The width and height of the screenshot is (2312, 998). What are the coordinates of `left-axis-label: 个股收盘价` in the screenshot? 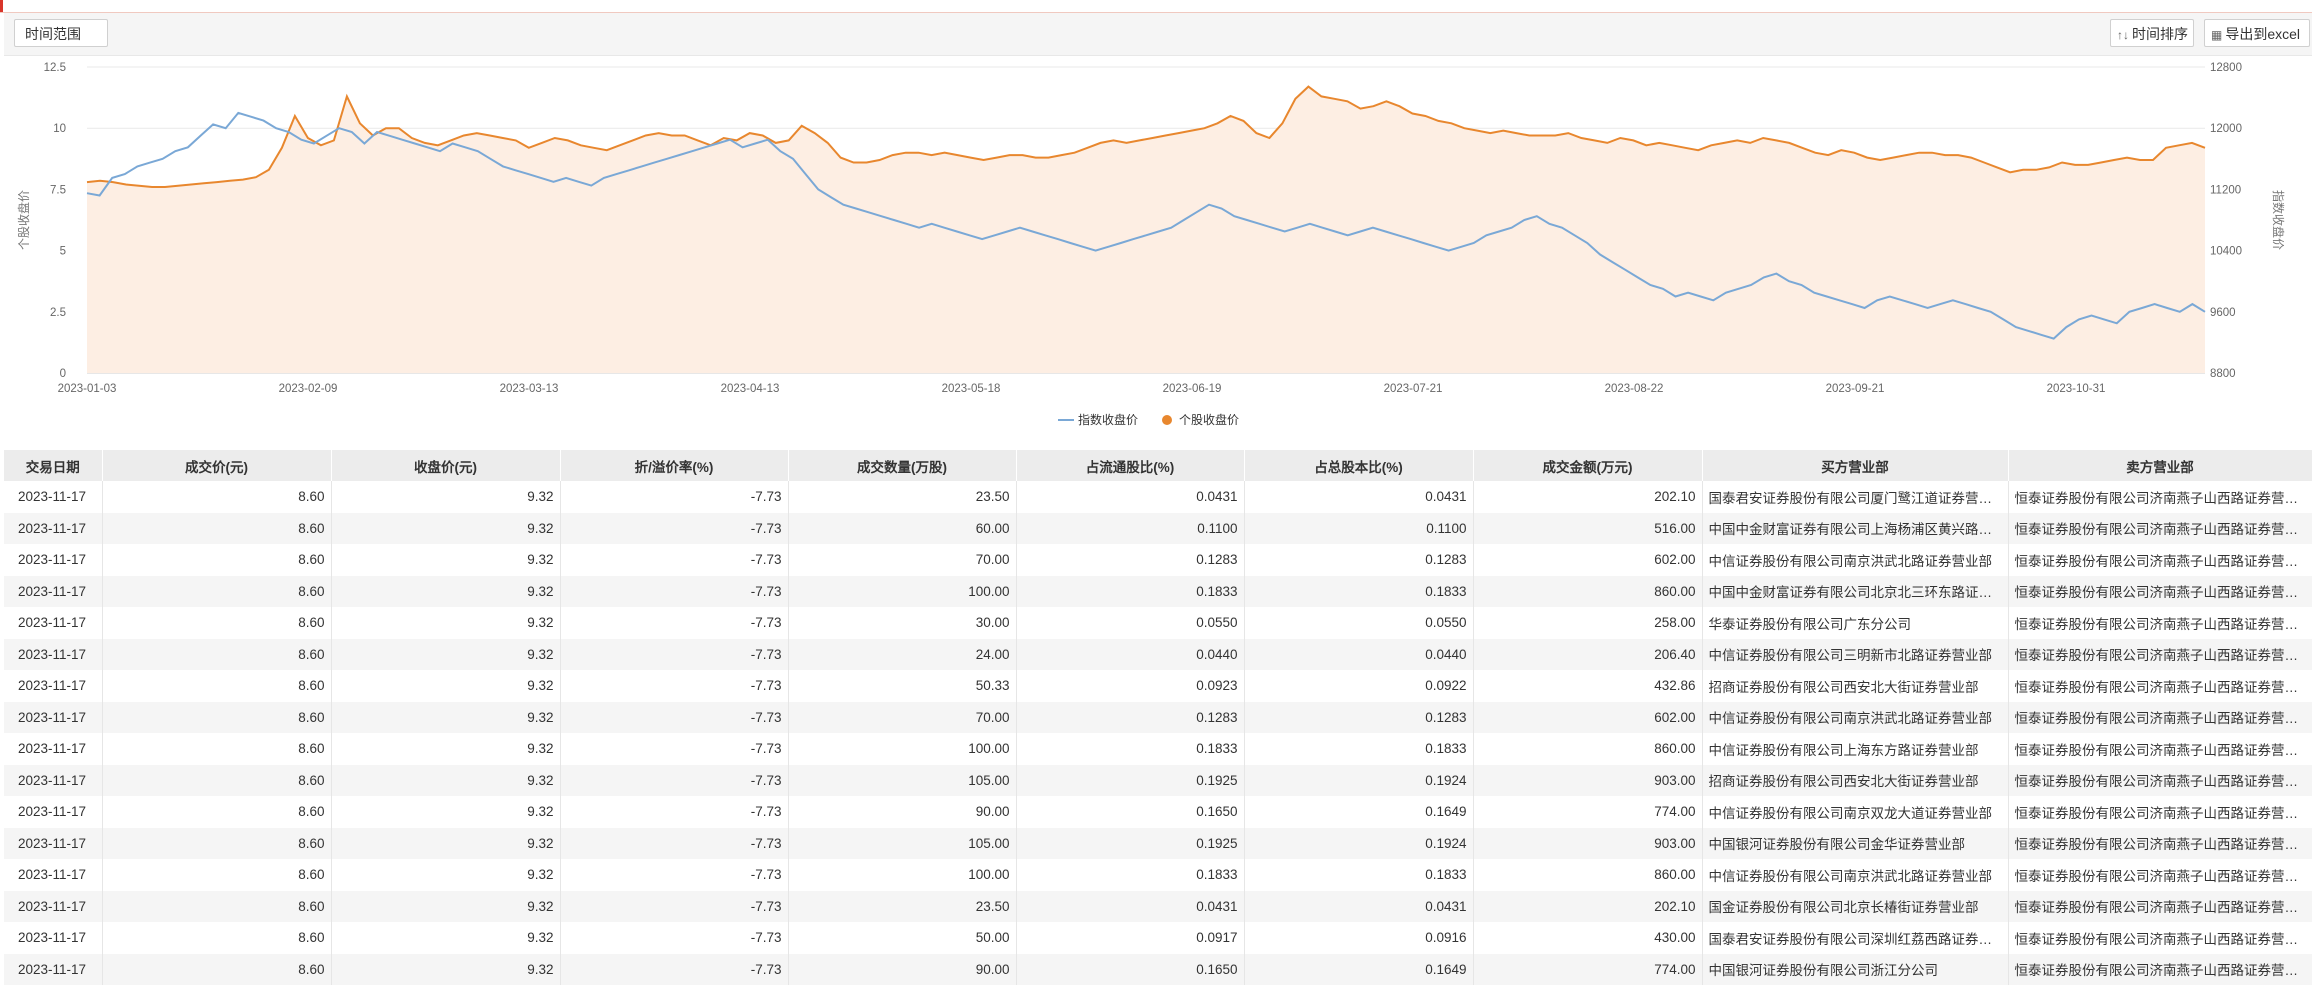 It's located at (23, 220).